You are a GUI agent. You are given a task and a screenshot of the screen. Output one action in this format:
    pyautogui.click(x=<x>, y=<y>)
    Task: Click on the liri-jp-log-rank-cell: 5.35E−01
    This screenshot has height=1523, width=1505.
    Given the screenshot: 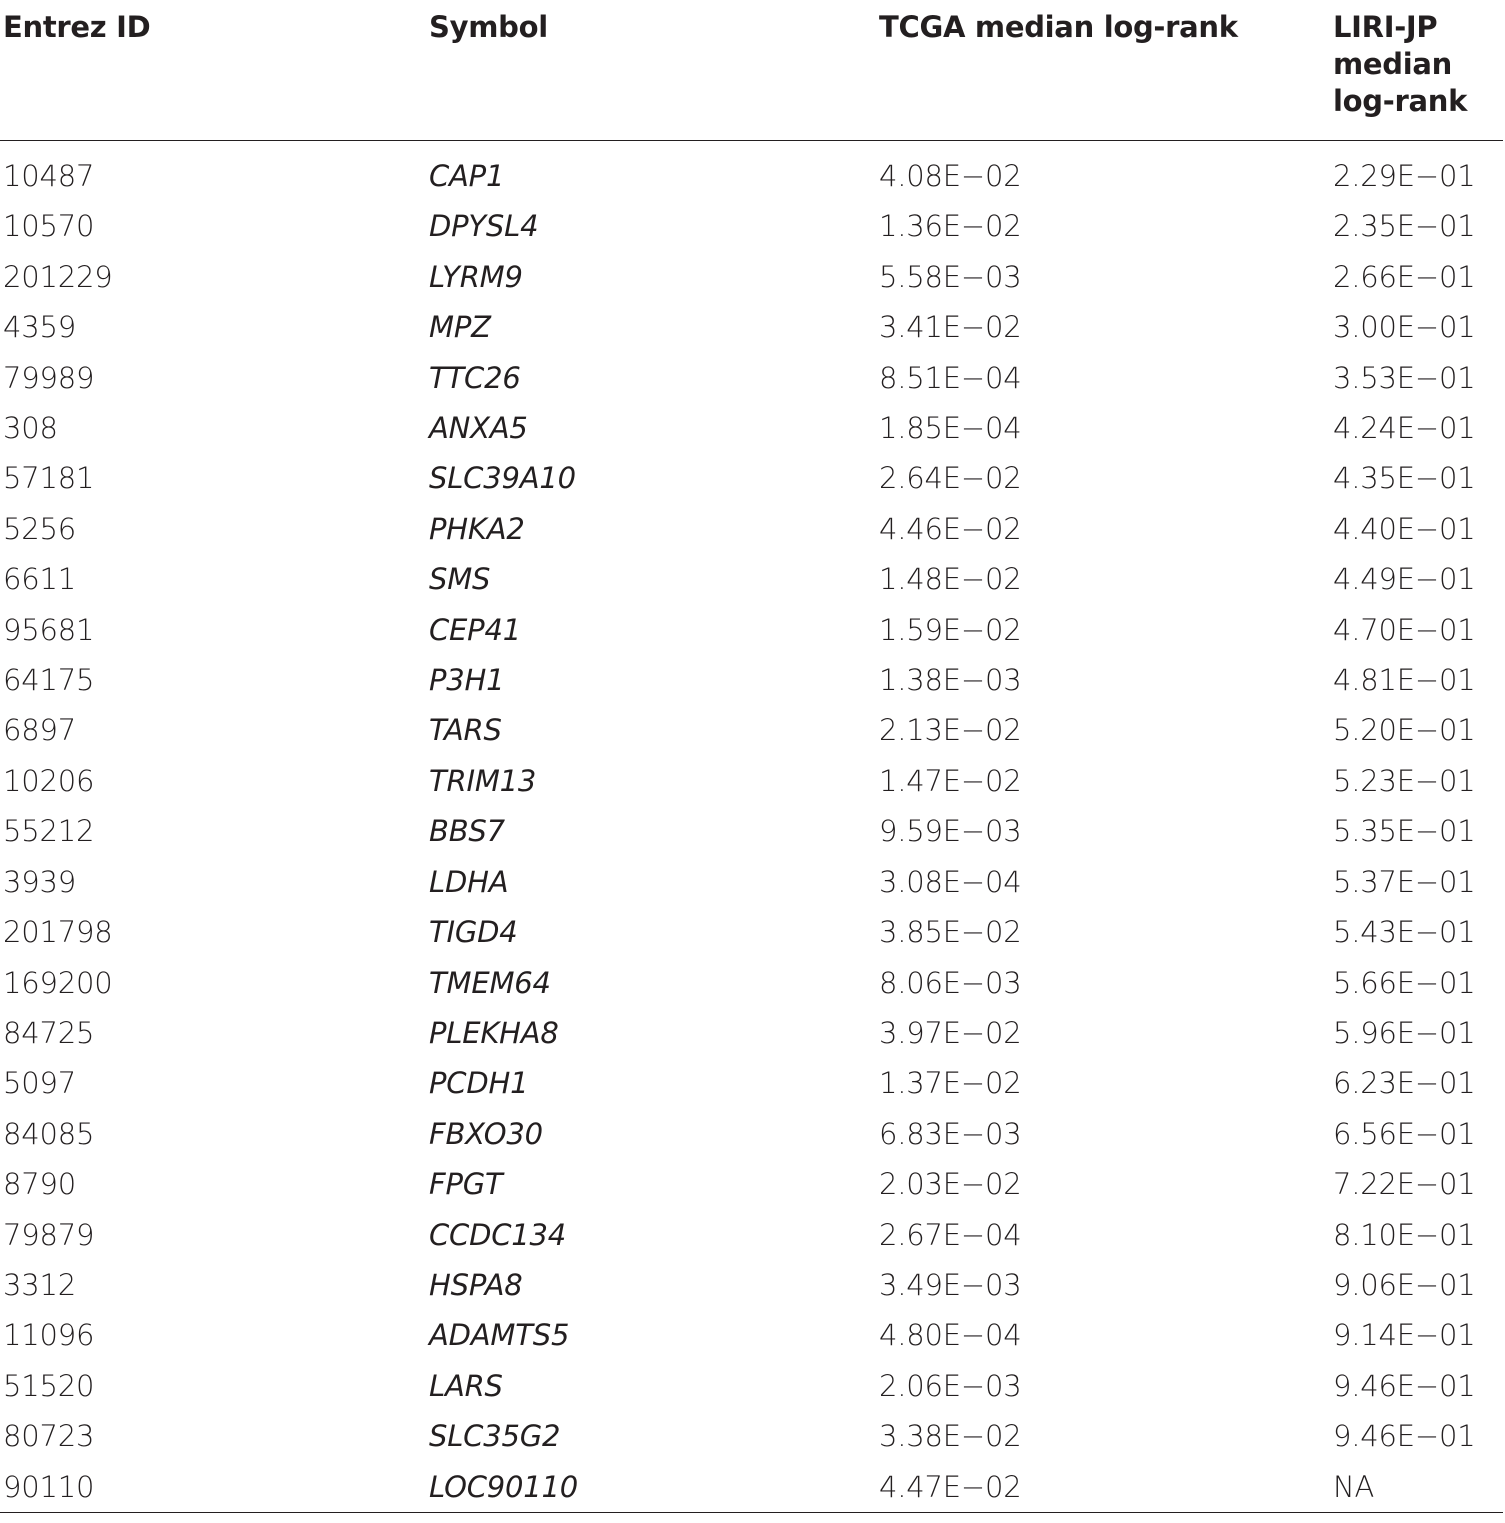 What is the action you would take?
    pyautogui.click(x=1404, y=831)
    